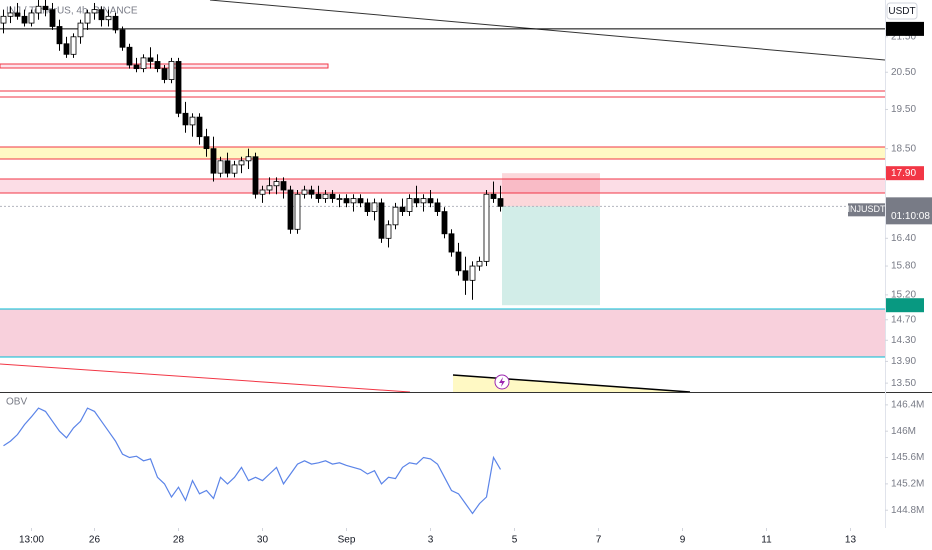  Describe the element at coordinates (903, 238) in the screenshot. I see `y-tick-label: 16.40` at that location.